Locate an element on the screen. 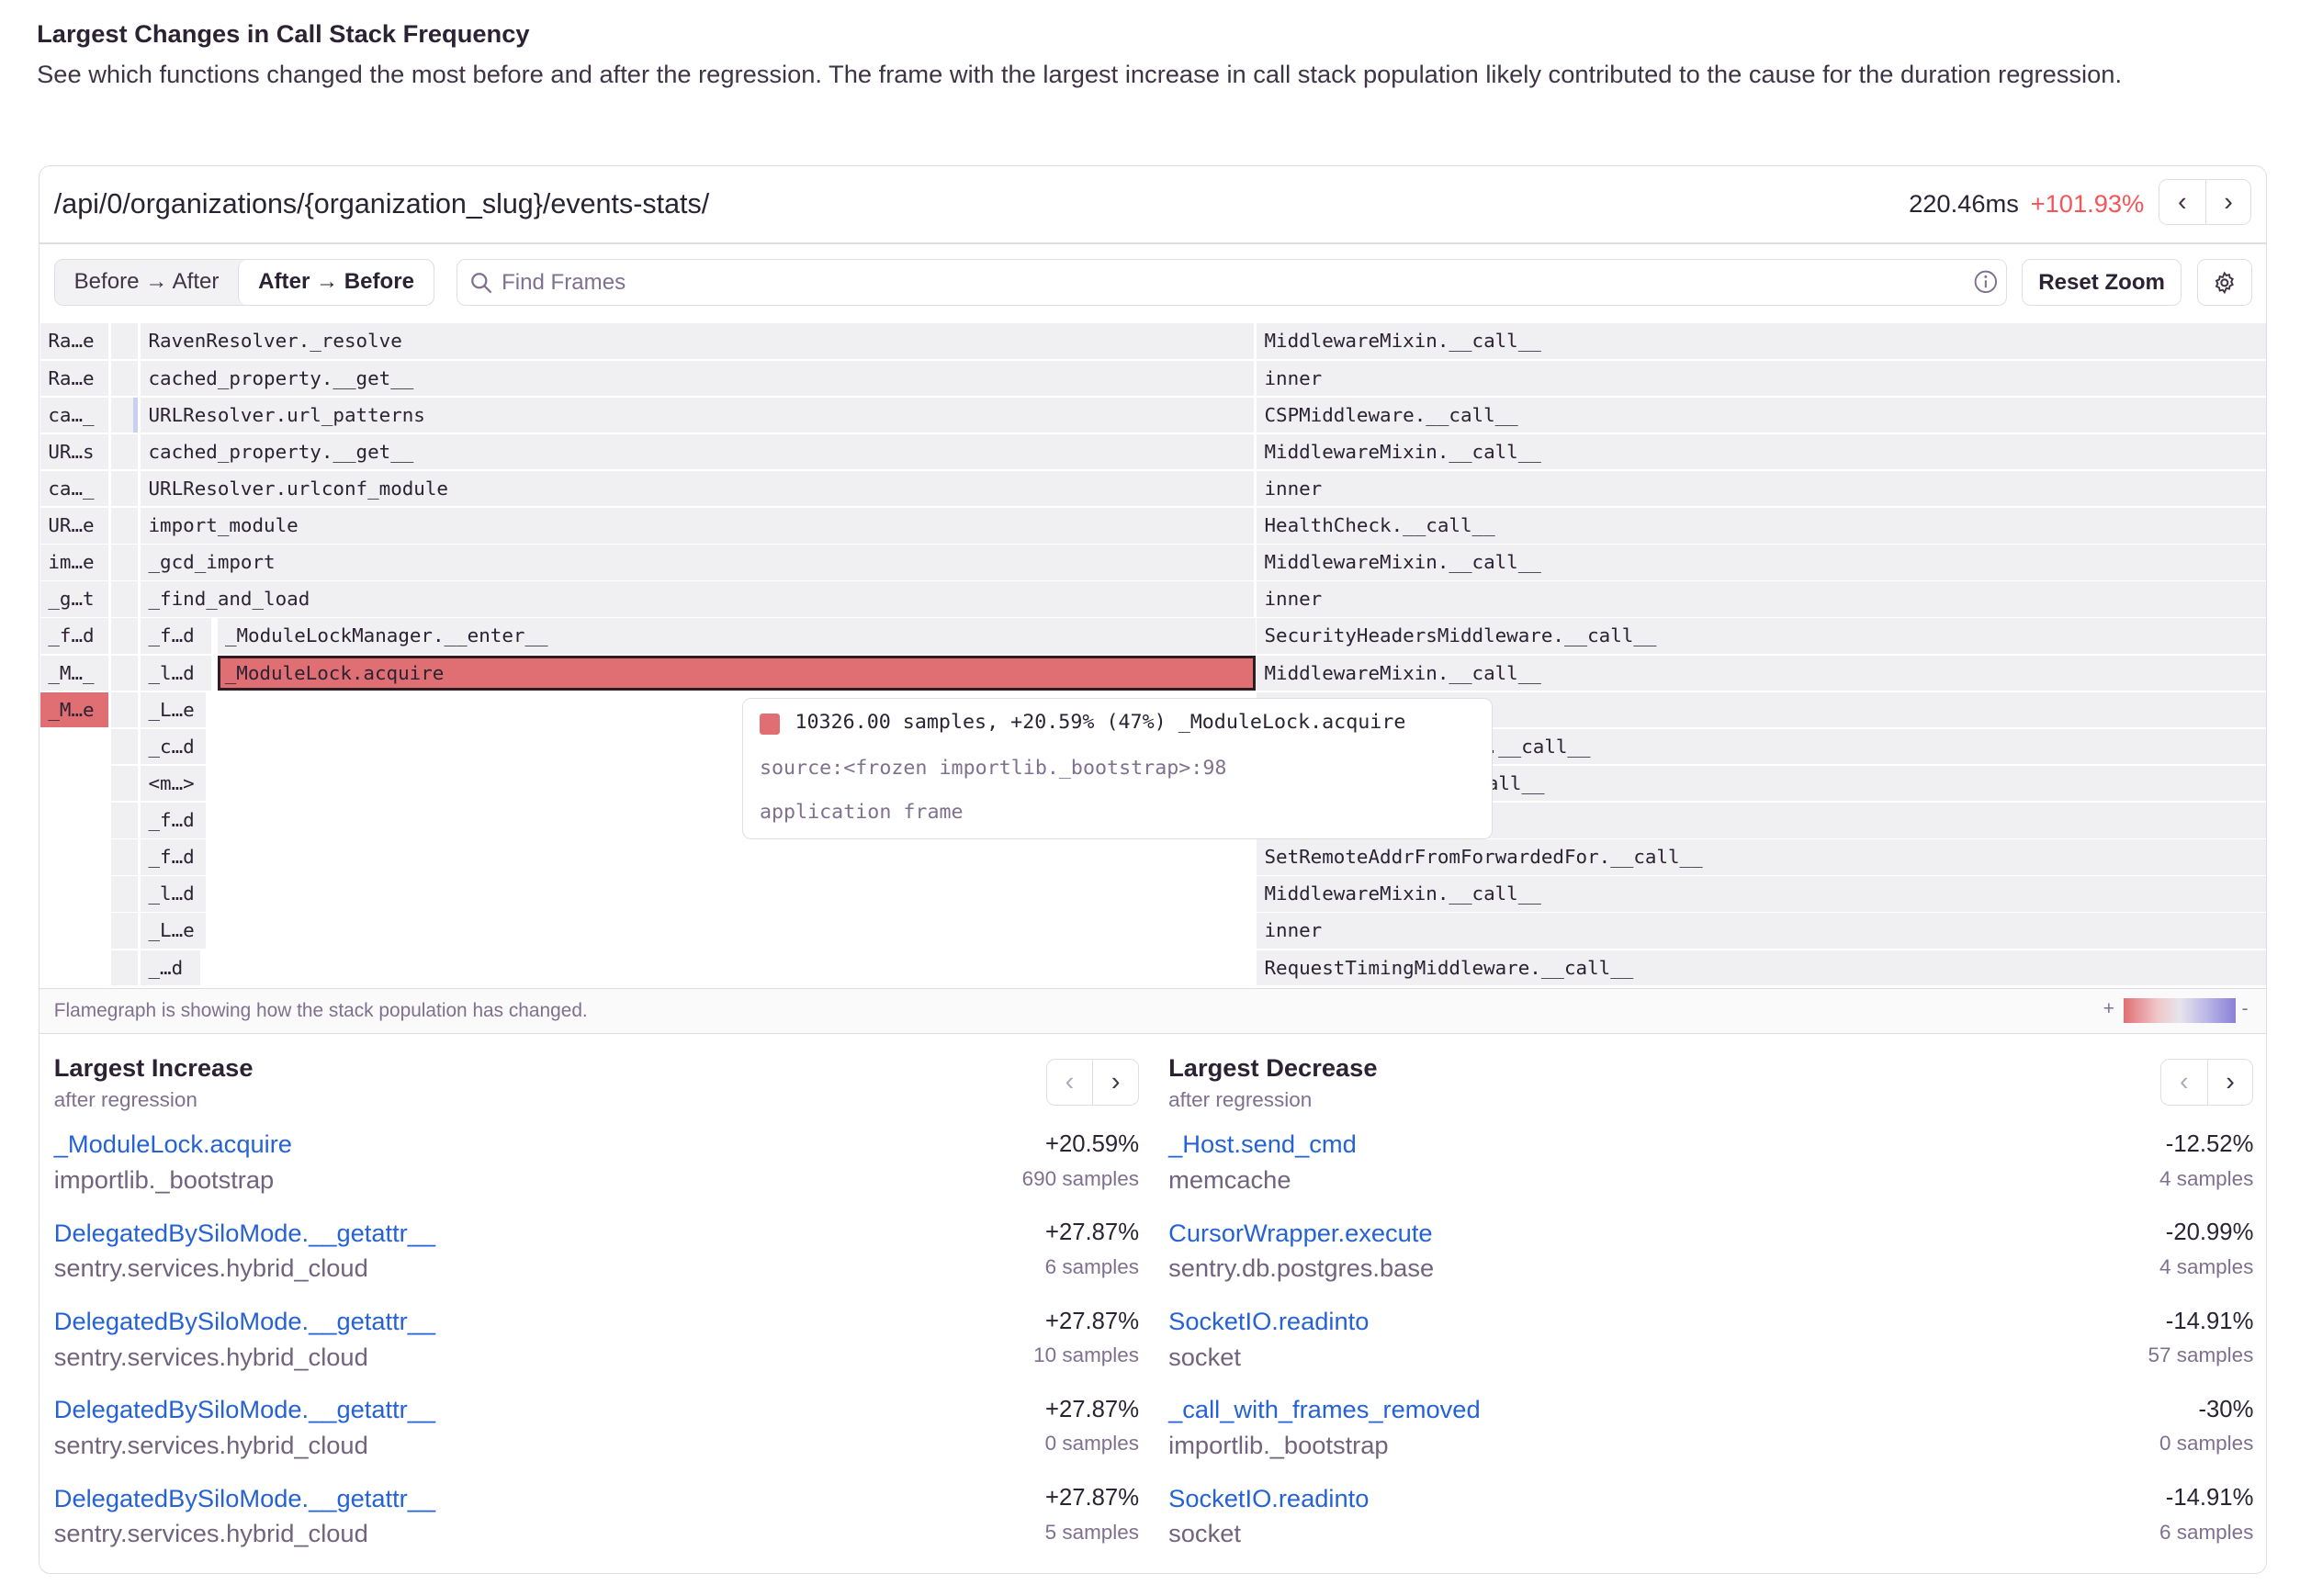 This screenshot has width=2300, height=1596. increase-pager: ‹ › is located at coordinates (1092, 1082).